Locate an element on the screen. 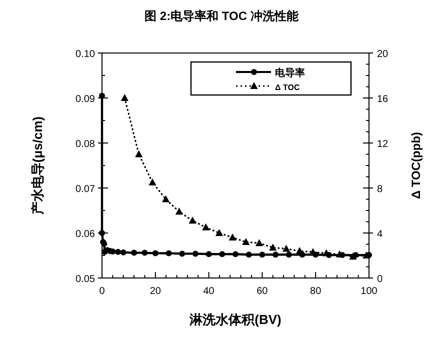 This screenshot has height=347, width=443. legend-label: Δ TOC is located at coordinates (287, 87).